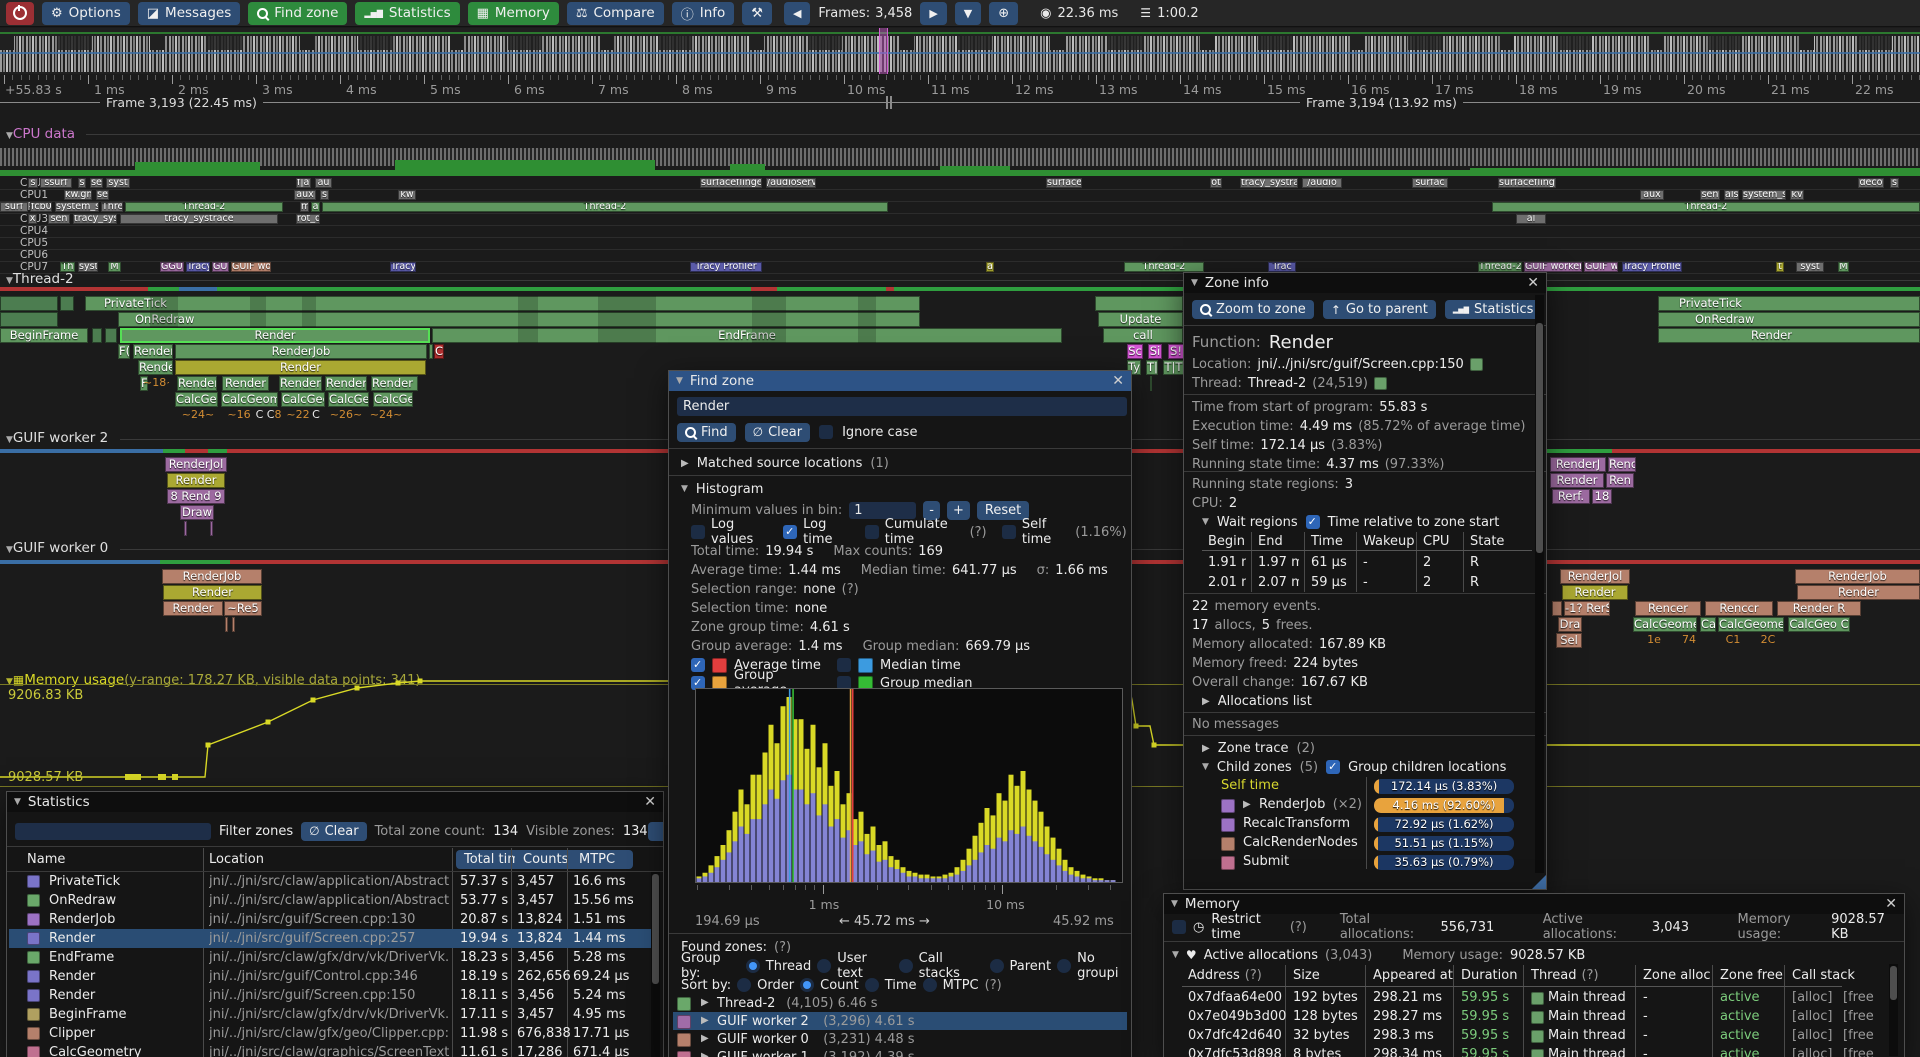 This screenshot has height=1057, width=1920. What do you see at coordinates (1823, 975) in the screenshot?
I see `mem-col-header: Call stack` at bounding box center [1823, 975].